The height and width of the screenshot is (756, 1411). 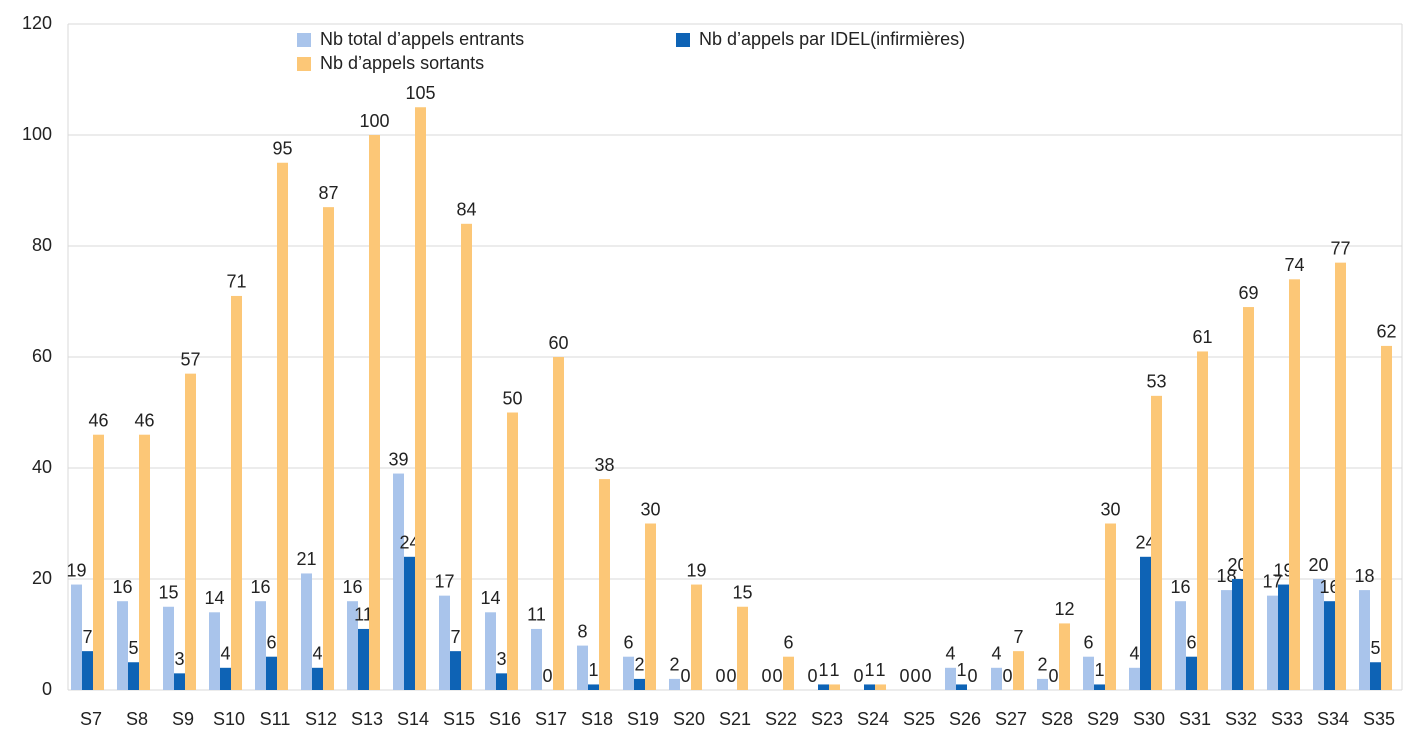 What do you see at coordinates (236, 282) in the screenshot?
I see `value-label: 71` at bounding box center [236, 282].